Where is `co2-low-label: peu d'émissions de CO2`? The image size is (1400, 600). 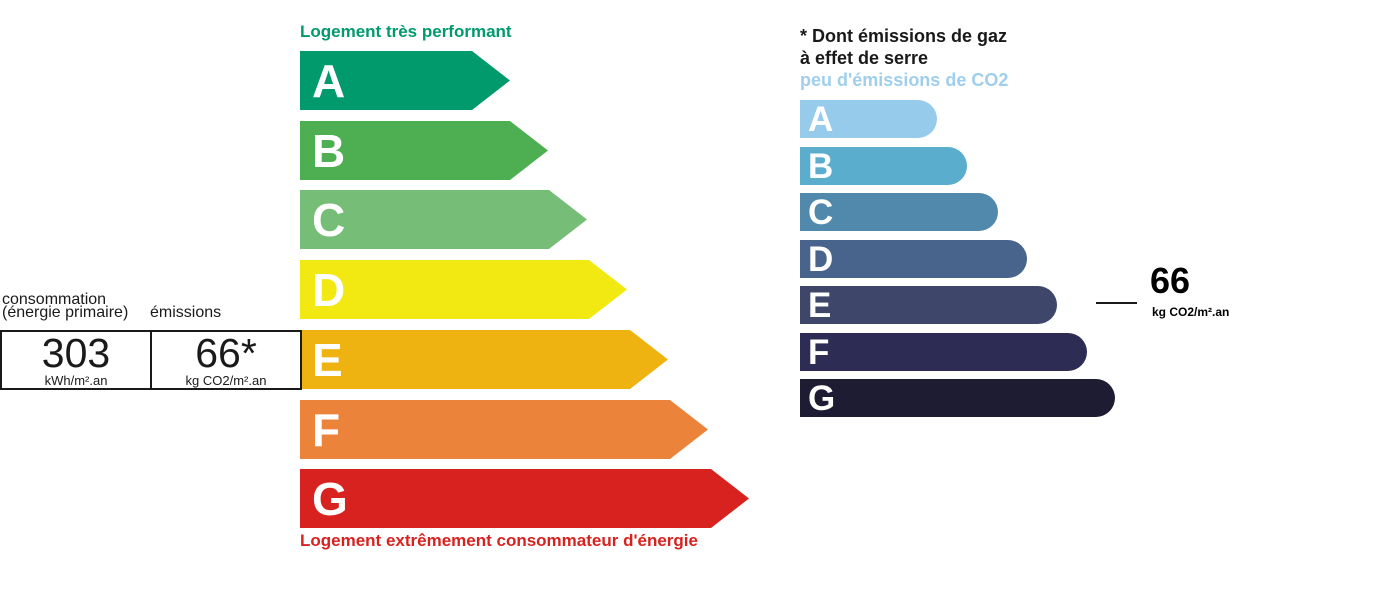 co2-low-label: peu d'émissions de CO2 is located at coordinates (904, 80).